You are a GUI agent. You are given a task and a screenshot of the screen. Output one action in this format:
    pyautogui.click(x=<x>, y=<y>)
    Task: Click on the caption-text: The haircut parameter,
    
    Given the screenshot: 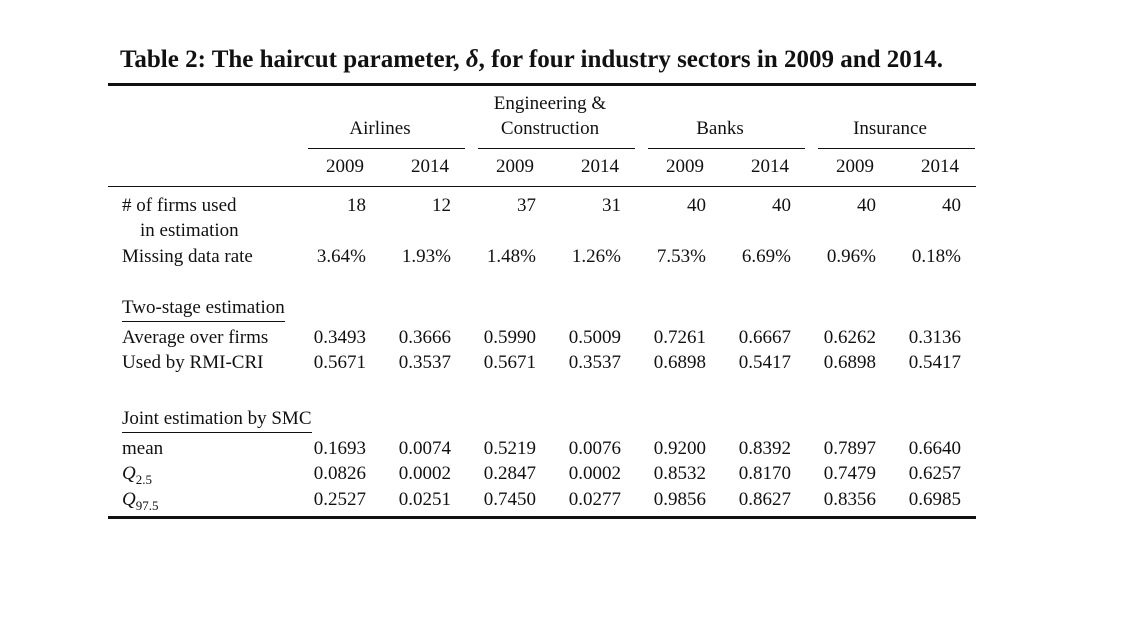 What is the action you would take?
    pyautogui.click(x=335, y=59)
    